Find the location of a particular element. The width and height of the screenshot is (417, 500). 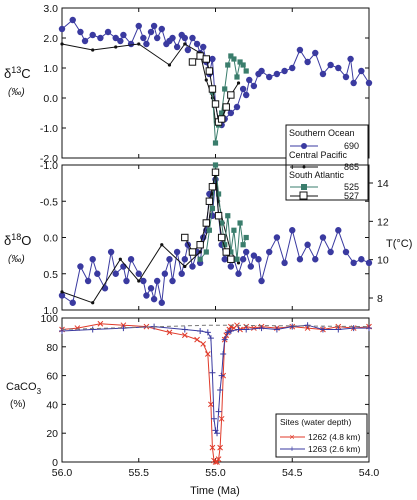

ytick-label: 2.0 is located at coordinates (50, 39).